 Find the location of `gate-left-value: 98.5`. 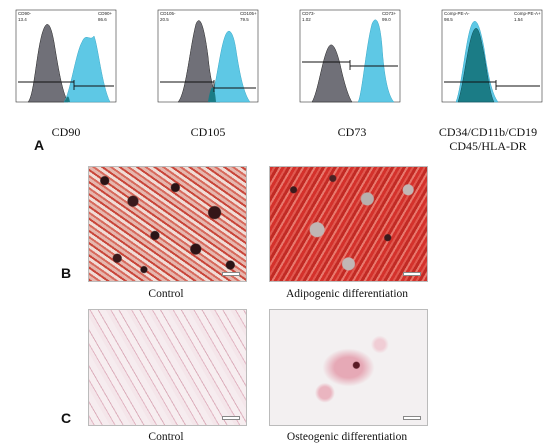

gate-left-value: 98.5 is located at coordinates (448, 19).